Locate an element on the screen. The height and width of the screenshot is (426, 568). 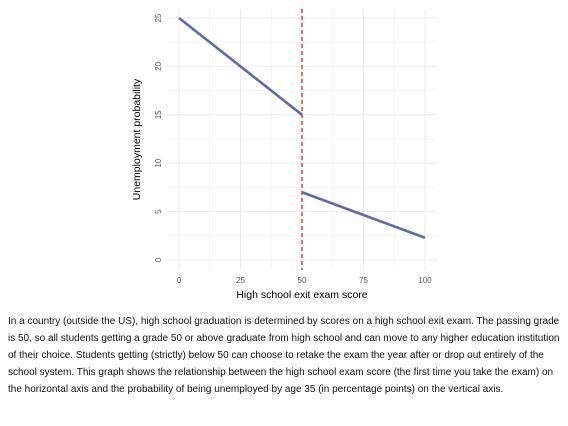
x-tick-label: 50 is located at coordinates (302, 280).